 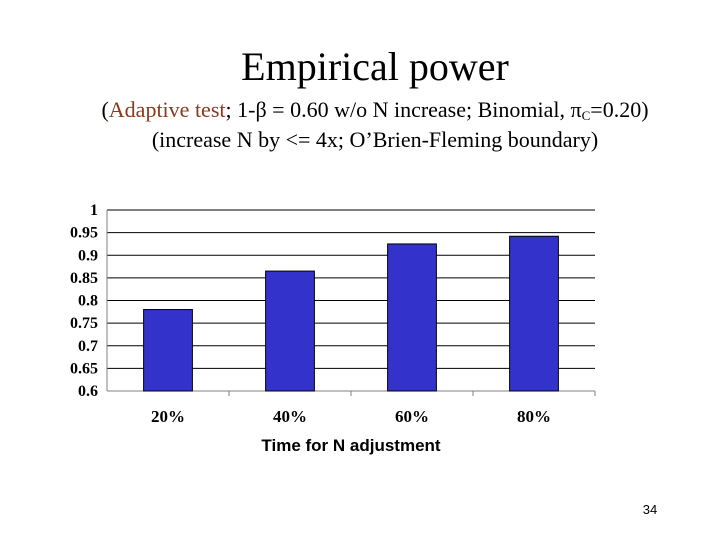 I want to click on x-tick-labels: 20% 40% 60% 80%, so click(x=351, y=416).